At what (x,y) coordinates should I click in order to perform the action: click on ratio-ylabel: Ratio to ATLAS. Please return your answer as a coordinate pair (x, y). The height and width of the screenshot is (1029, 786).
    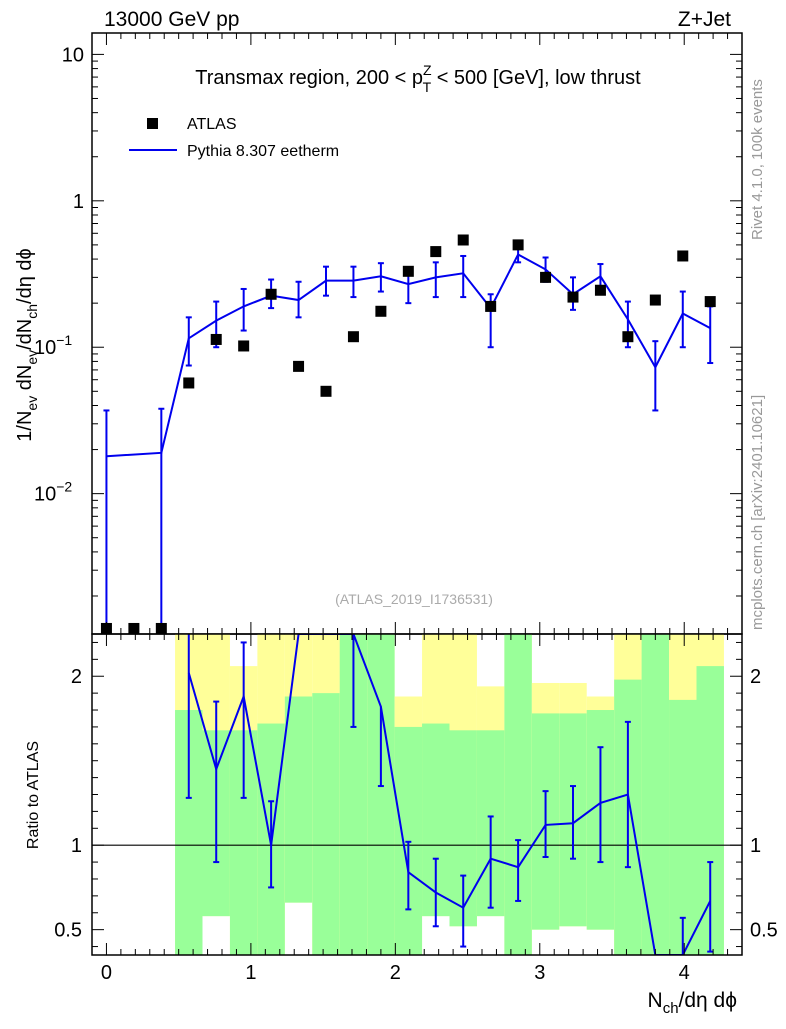
    Looking at the image, I should click on (33, 795).